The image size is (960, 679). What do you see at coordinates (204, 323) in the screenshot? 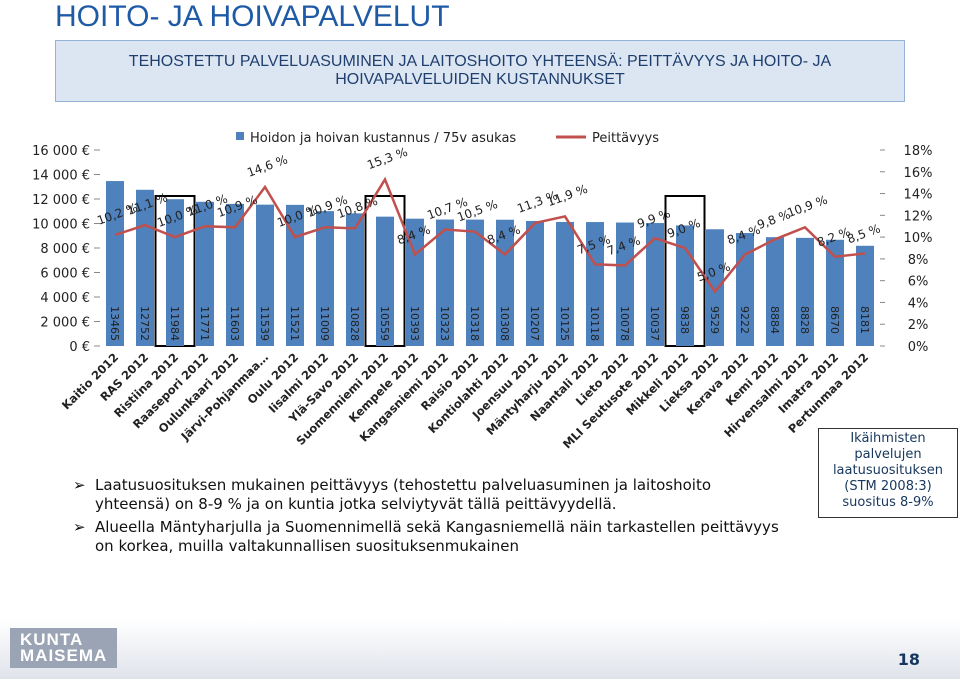
I see `bar-value-label: 11771` at bounding box center [204, 323].